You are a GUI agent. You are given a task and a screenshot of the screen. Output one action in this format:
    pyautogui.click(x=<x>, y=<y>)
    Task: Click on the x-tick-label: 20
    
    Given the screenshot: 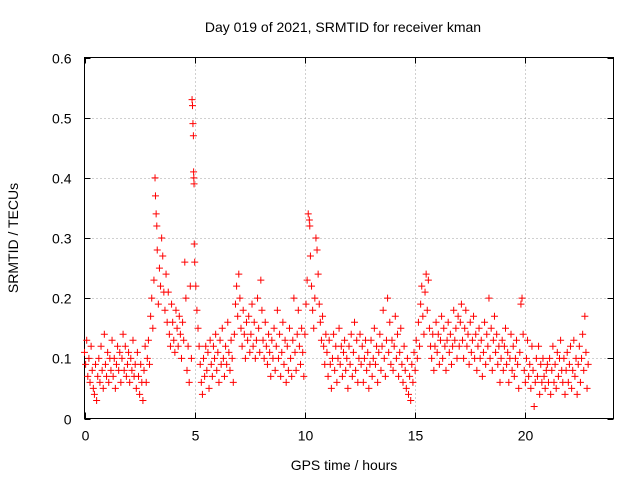 What is the action you would take?
    pyautogui.click(x=526, y=436)
    